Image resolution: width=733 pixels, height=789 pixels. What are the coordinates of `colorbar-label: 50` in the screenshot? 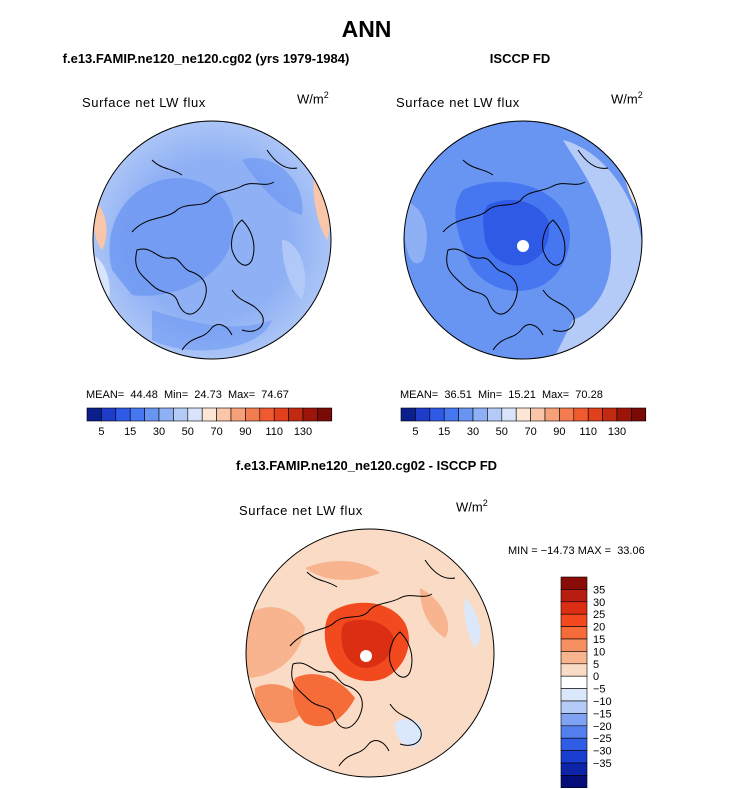 It's located at (188, 432).